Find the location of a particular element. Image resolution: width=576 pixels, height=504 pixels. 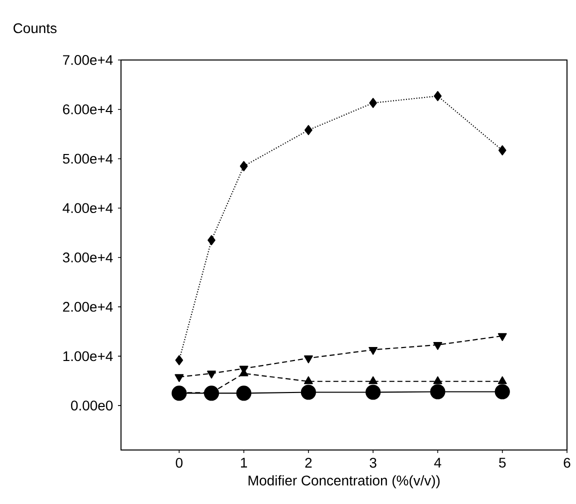

y-tick-label: 0.00e0 is located at coordinates (92, 405).